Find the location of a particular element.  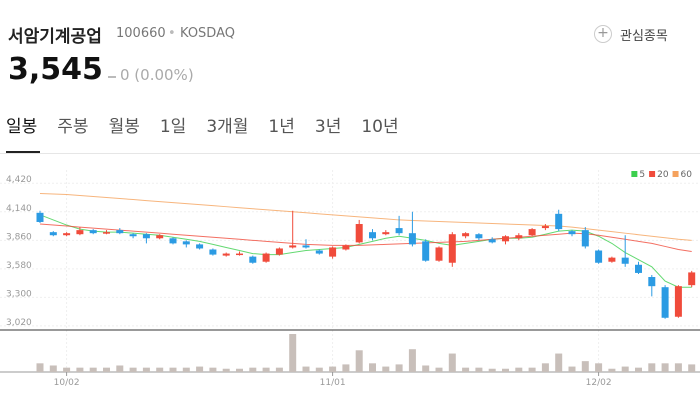

watch-icon: + is located at coordinates (603, 34).